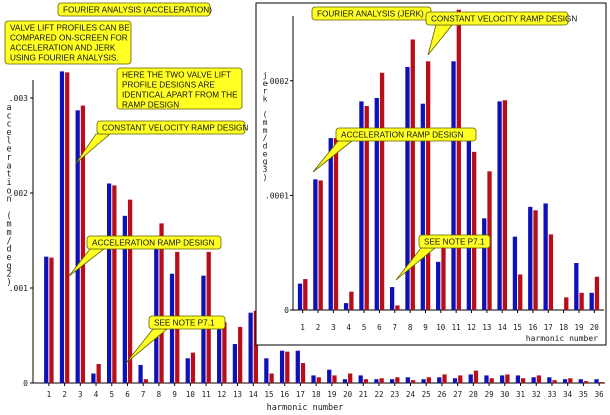 The width and height of the screenshot is (610, 415). Describe the element at coordinates (520, 292) in the screenshot. I see `inset-bar-acc-h15` at that location.